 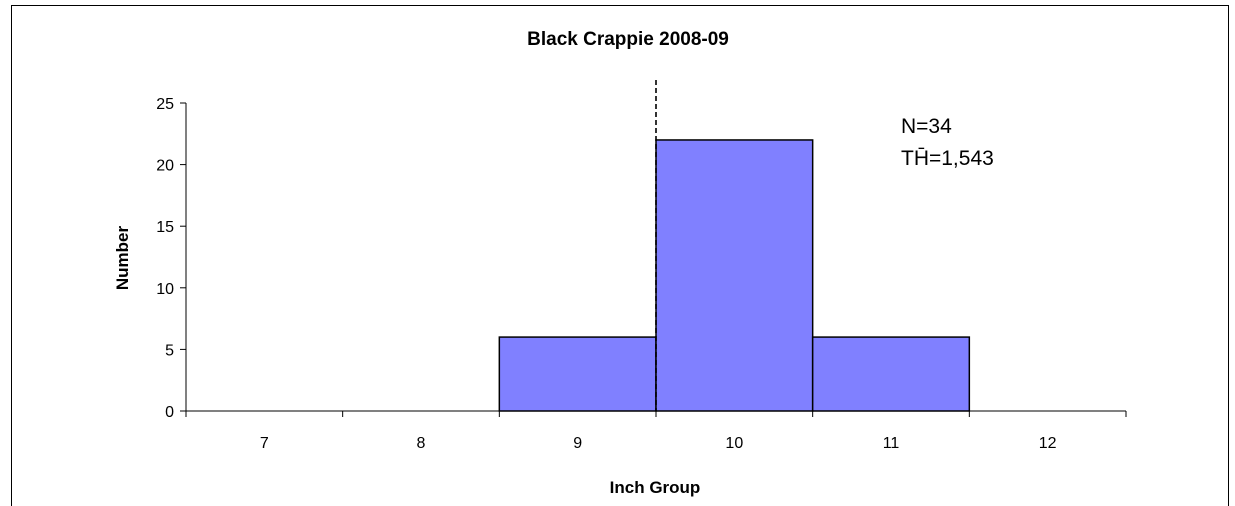 I want to click on y-tick-label: 10, so click(x=165, y=289).